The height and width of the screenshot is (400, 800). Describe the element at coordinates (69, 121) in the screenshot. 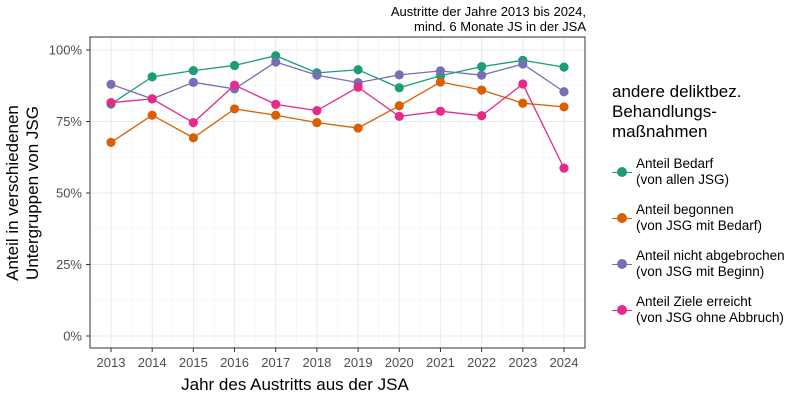

I see `y-tick-label: 75%` at that location.